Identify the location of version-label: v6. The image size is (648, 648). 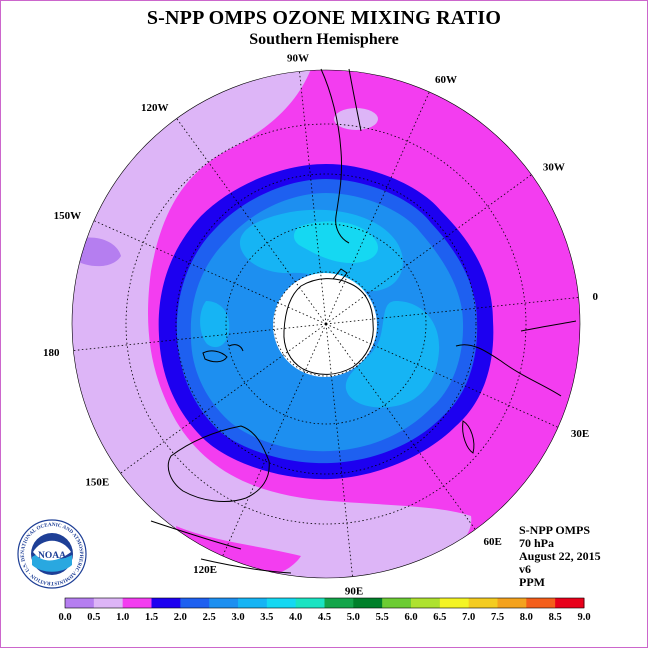
(525, 569).